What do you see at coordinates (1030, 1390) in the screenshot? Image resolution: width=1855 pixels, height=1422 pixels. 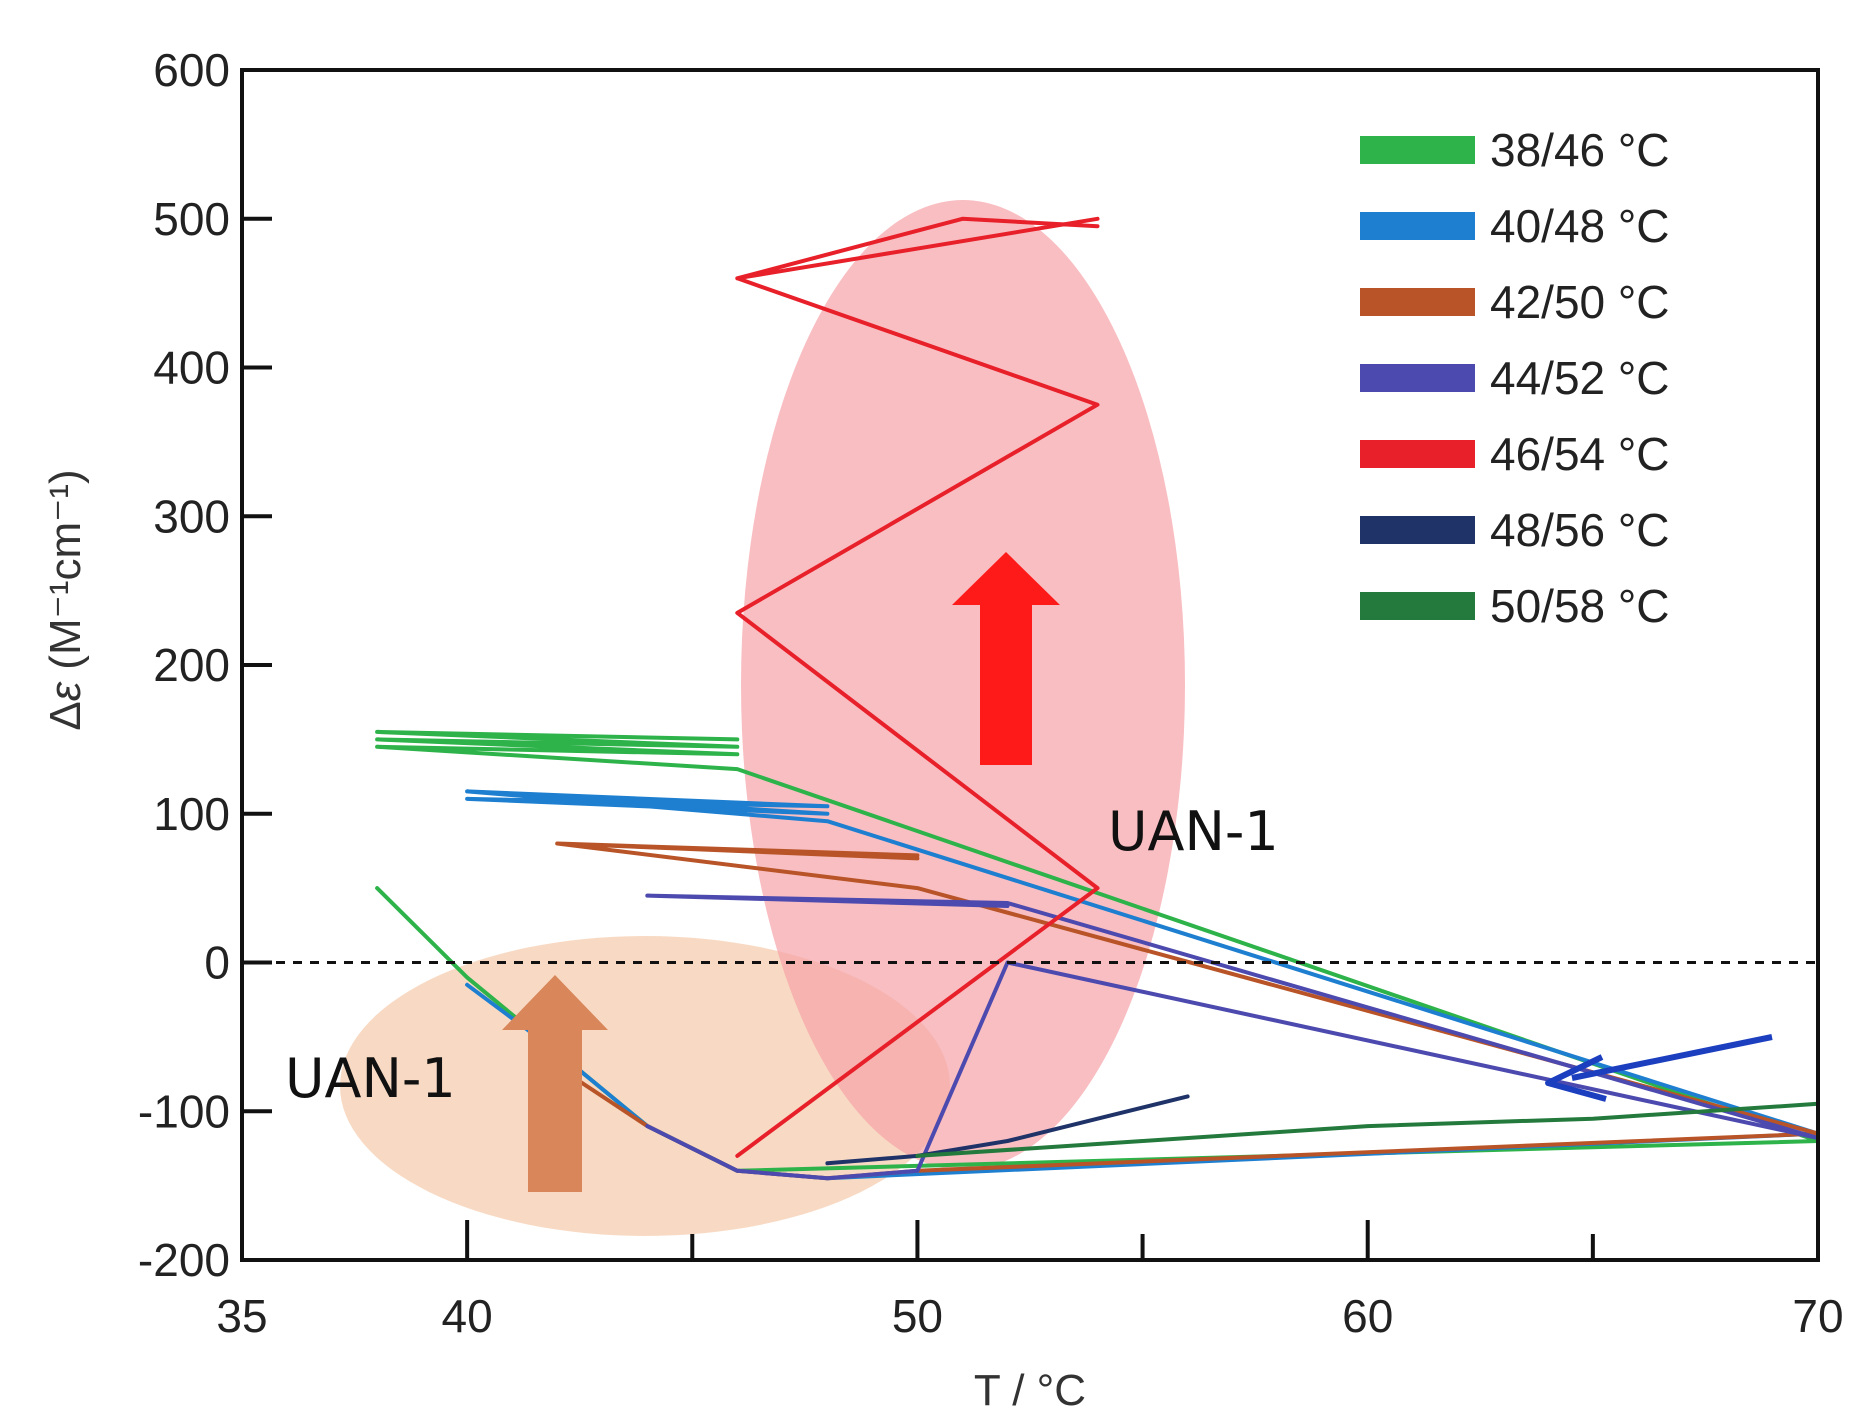 I see `x-axis-title: T / °C` at bounding box center [1030, 1390].